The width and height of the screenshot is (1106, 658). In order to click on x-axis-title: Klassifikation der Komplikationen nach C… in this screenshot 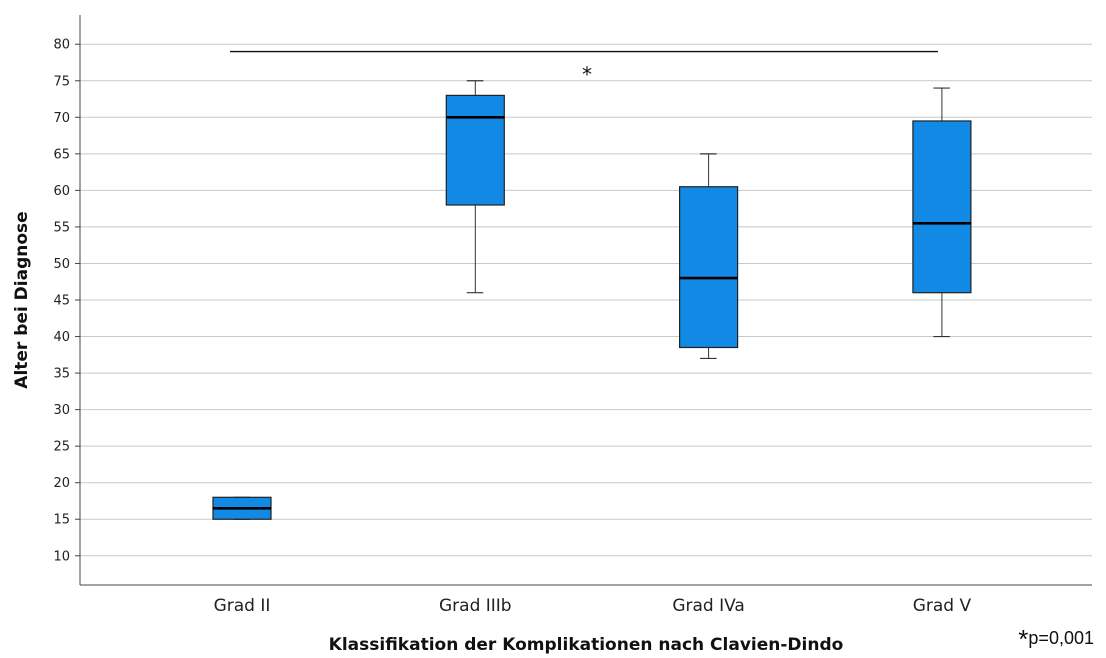, I will do `click(586, 645)`.